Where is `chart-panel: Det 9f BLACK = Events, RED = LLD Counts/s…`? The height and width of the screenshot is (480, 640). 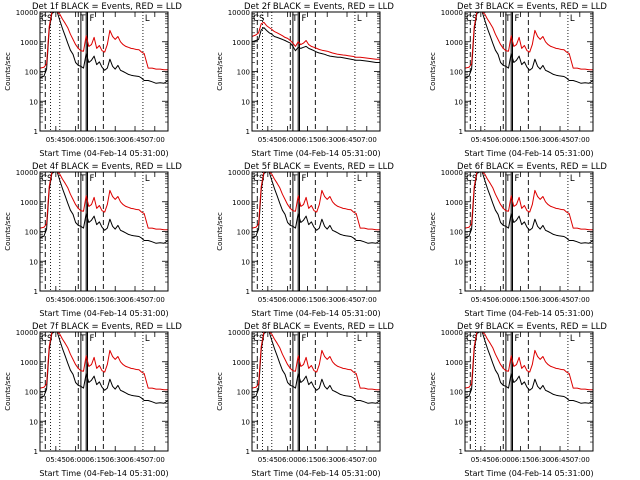 chart-panel: Det 9f BLACK = Events, RED = LLD Counts/s… is located at coordinates (518, 400).